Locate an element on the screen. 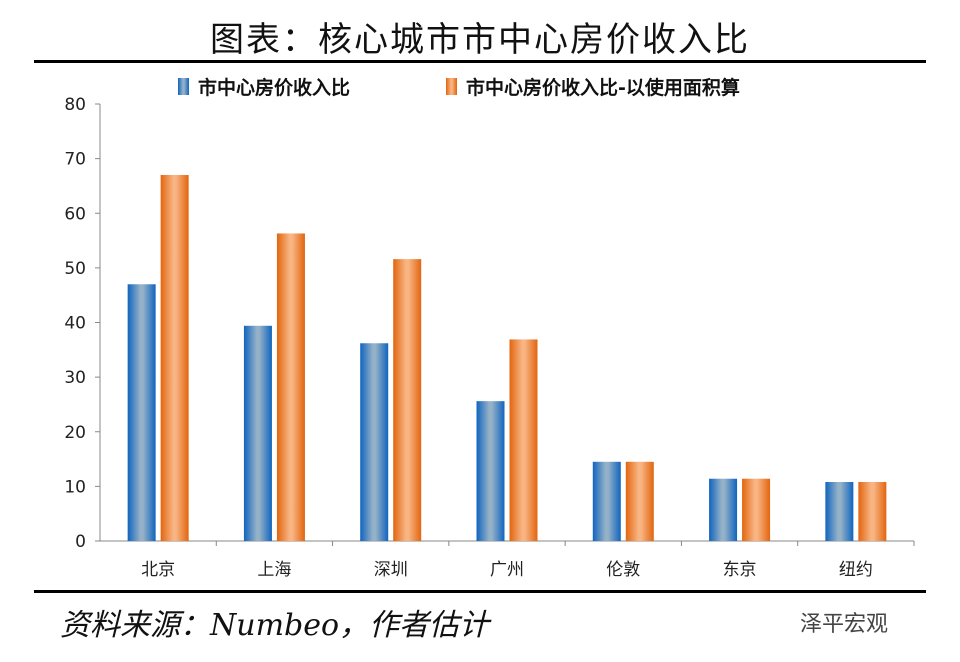  y-tick-label: 70 is located at coordinates (75, 160).